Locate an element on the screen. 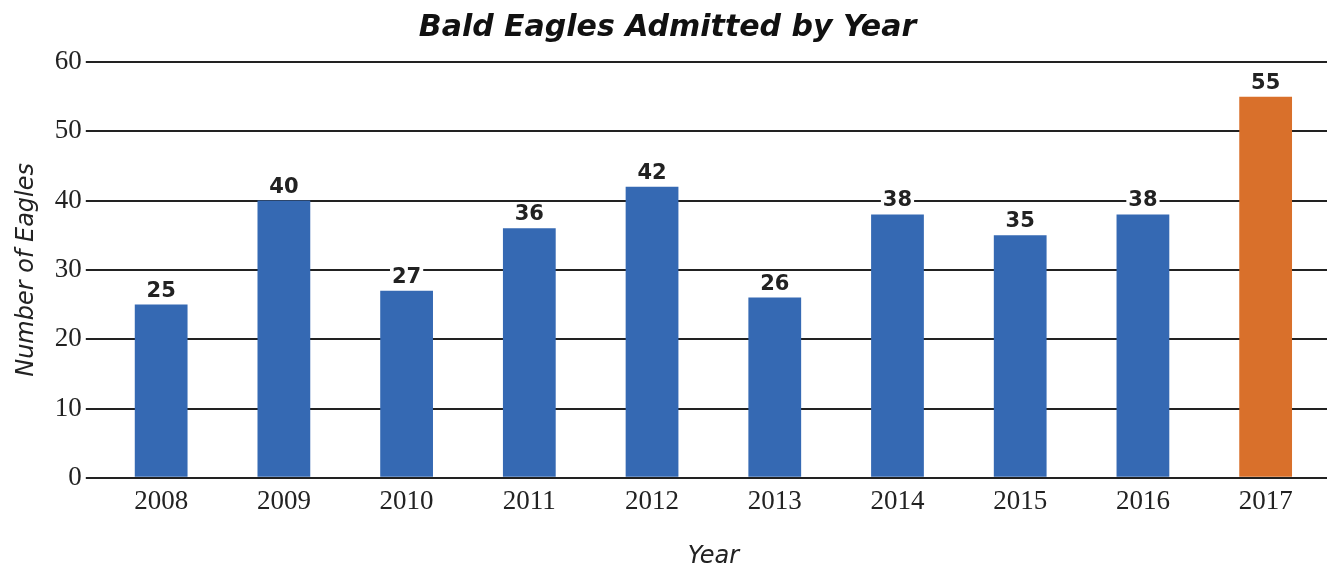 Image resolution: width=1327 pixels, height=581 pixels. x-tick-label: 2011 is located at coordinates (529, 500).